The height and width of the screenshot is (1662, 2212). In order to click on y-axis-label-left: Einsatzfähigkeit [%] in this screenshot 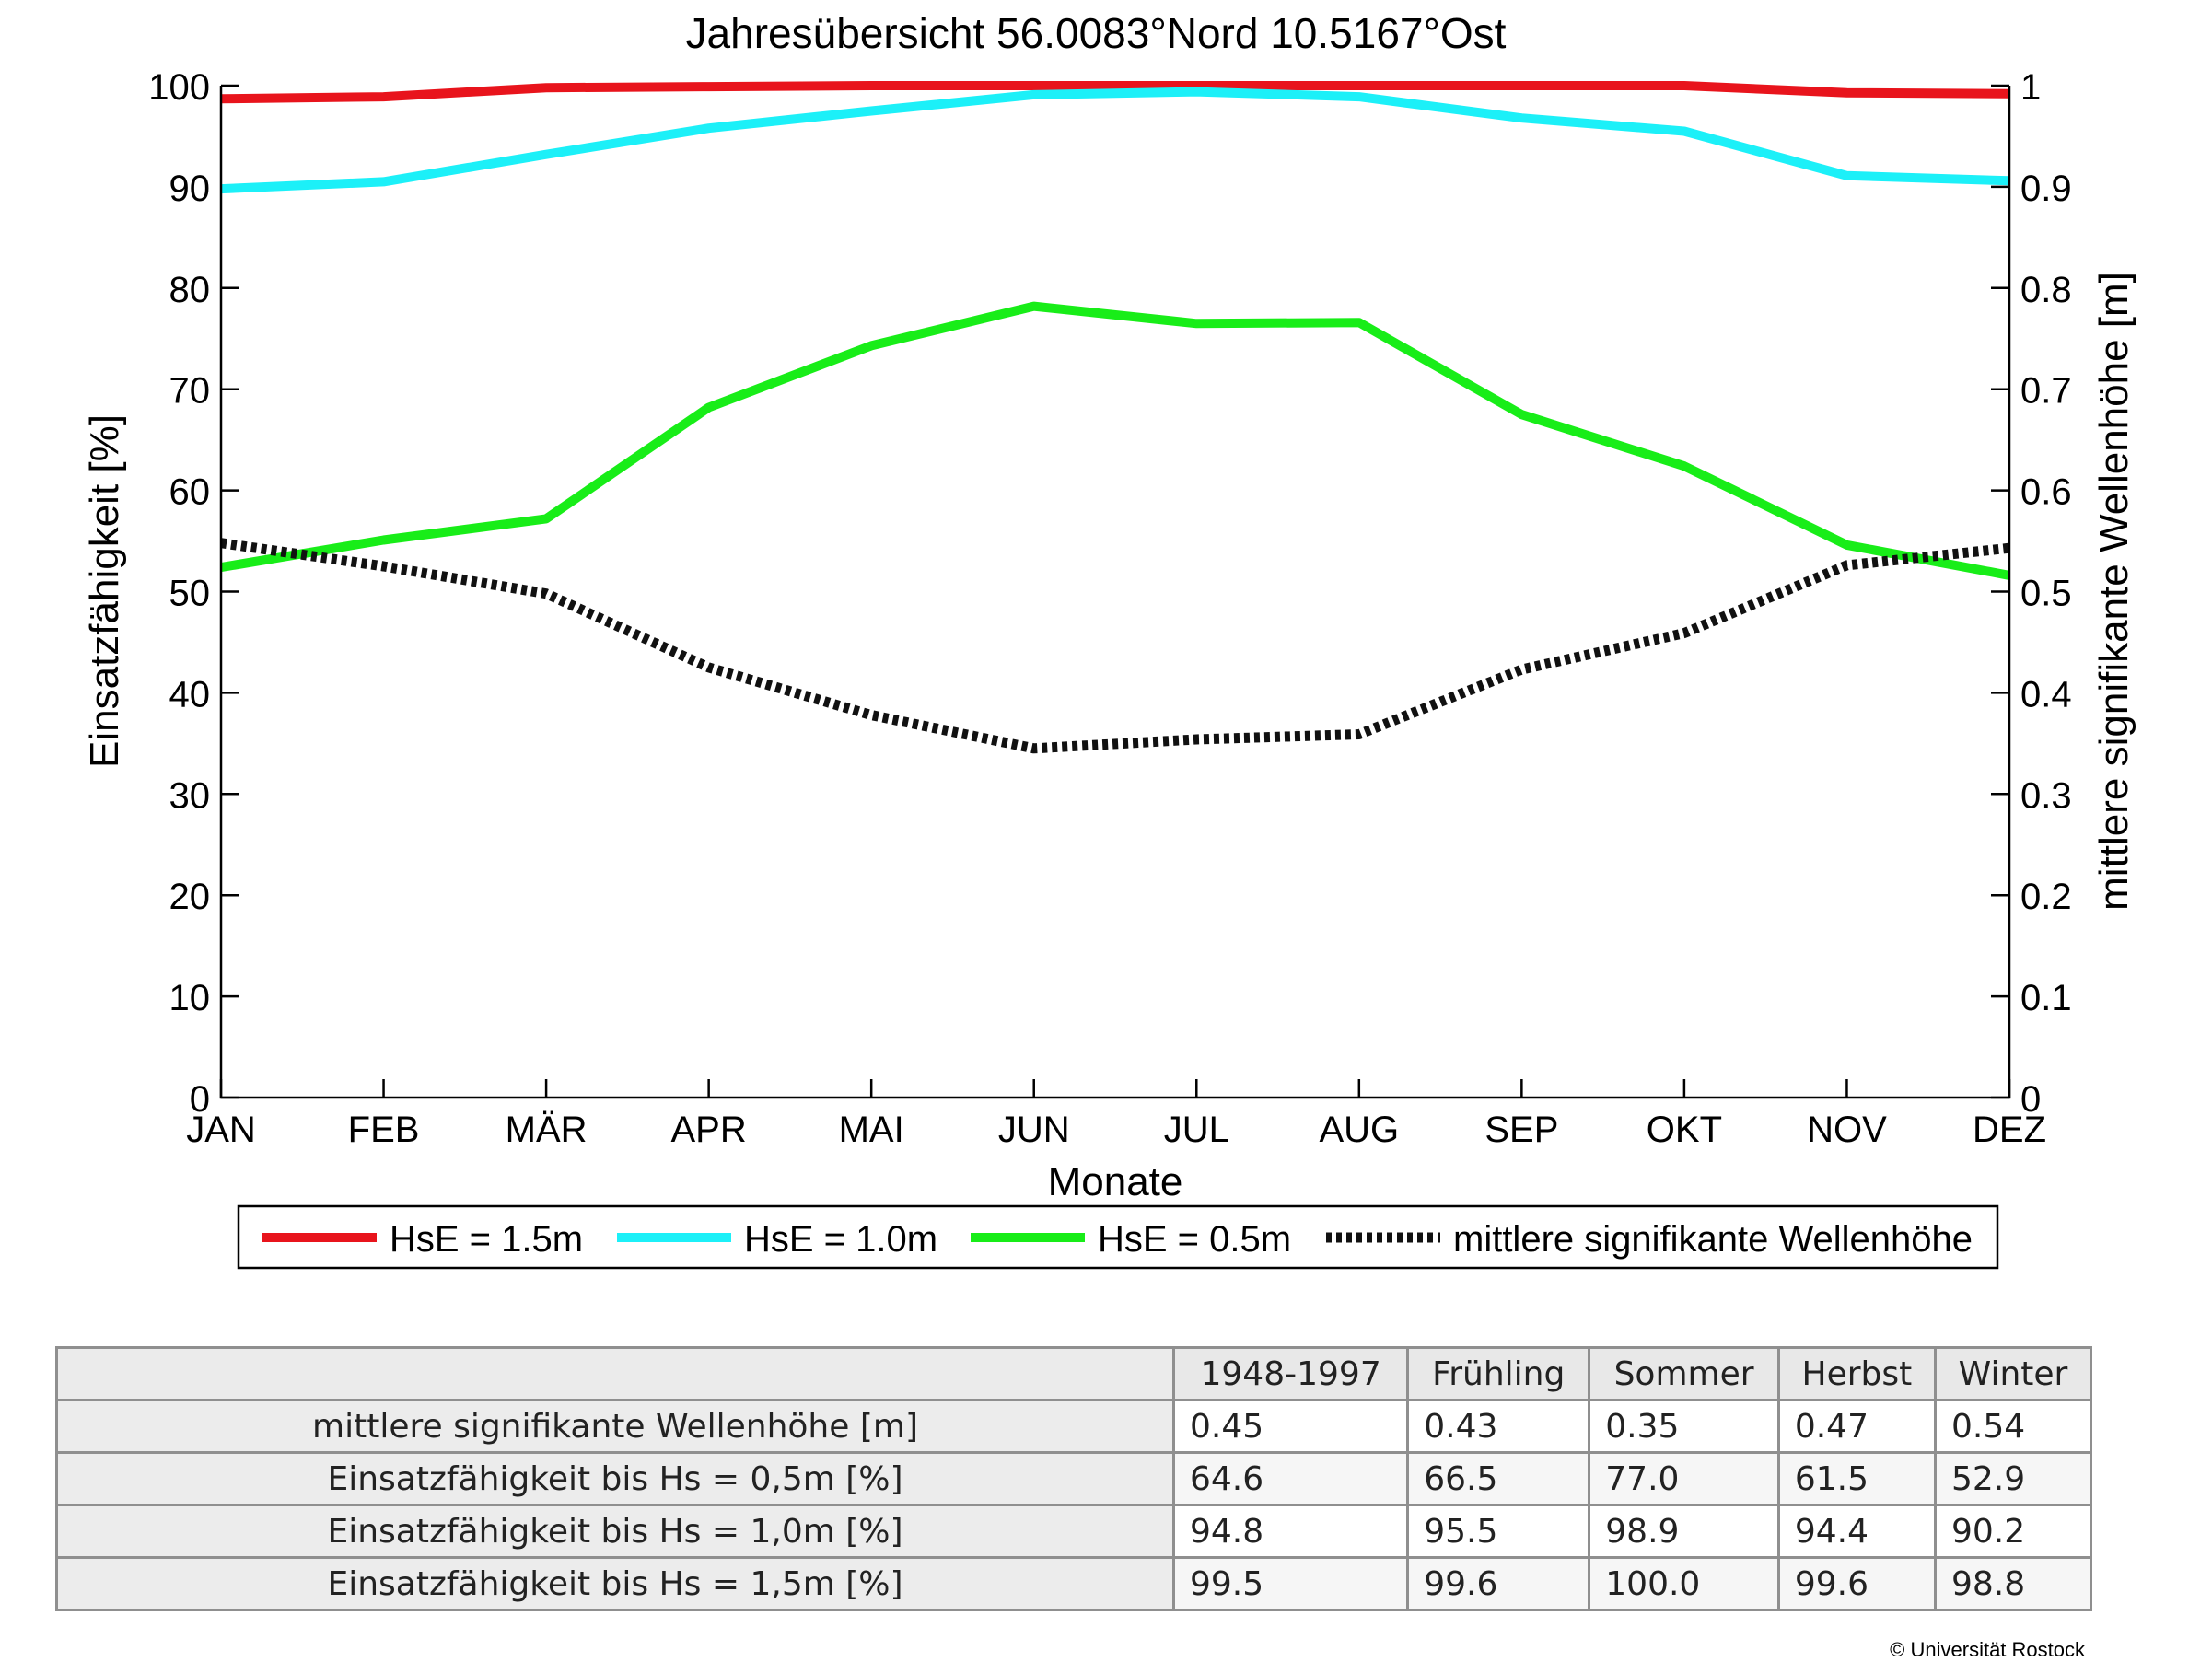, I will do `click(105, 591)`.